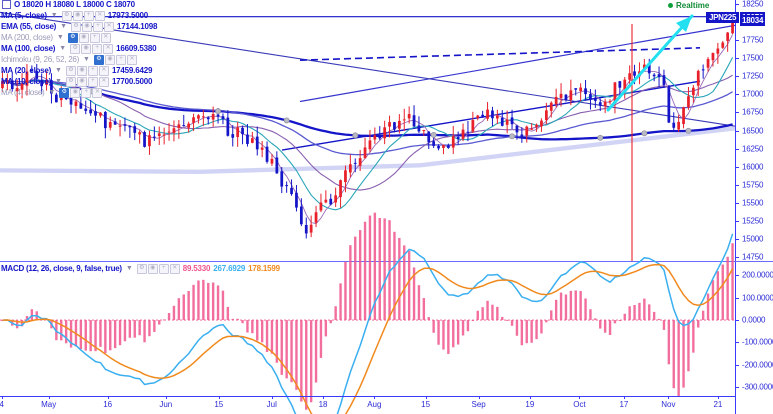 The image size is (773, 414). Describe the element at coordinates (753, 76) in the screenshot. I see `price-axis-label: 17250` at that location.